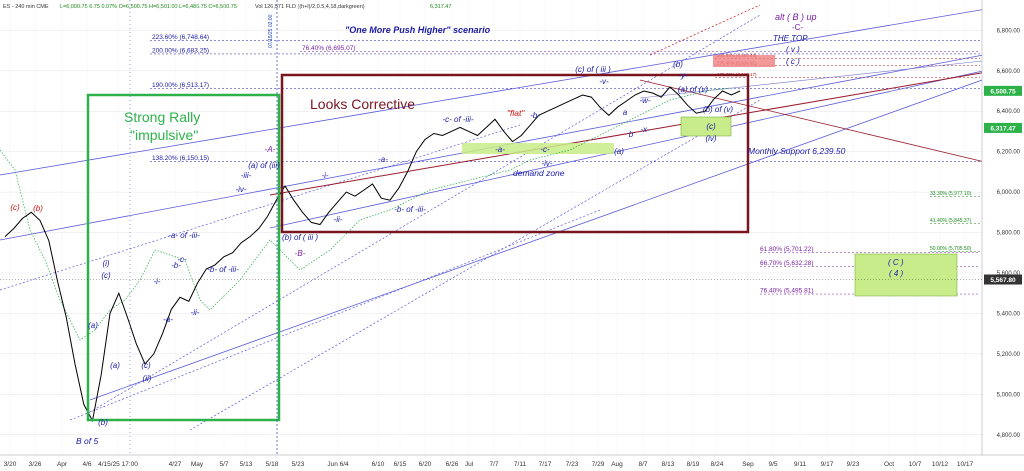  What do you see at coordinates (645, 129) in the screenshot?
I see `wave-label: -x-` at bounding box center [645, 129].